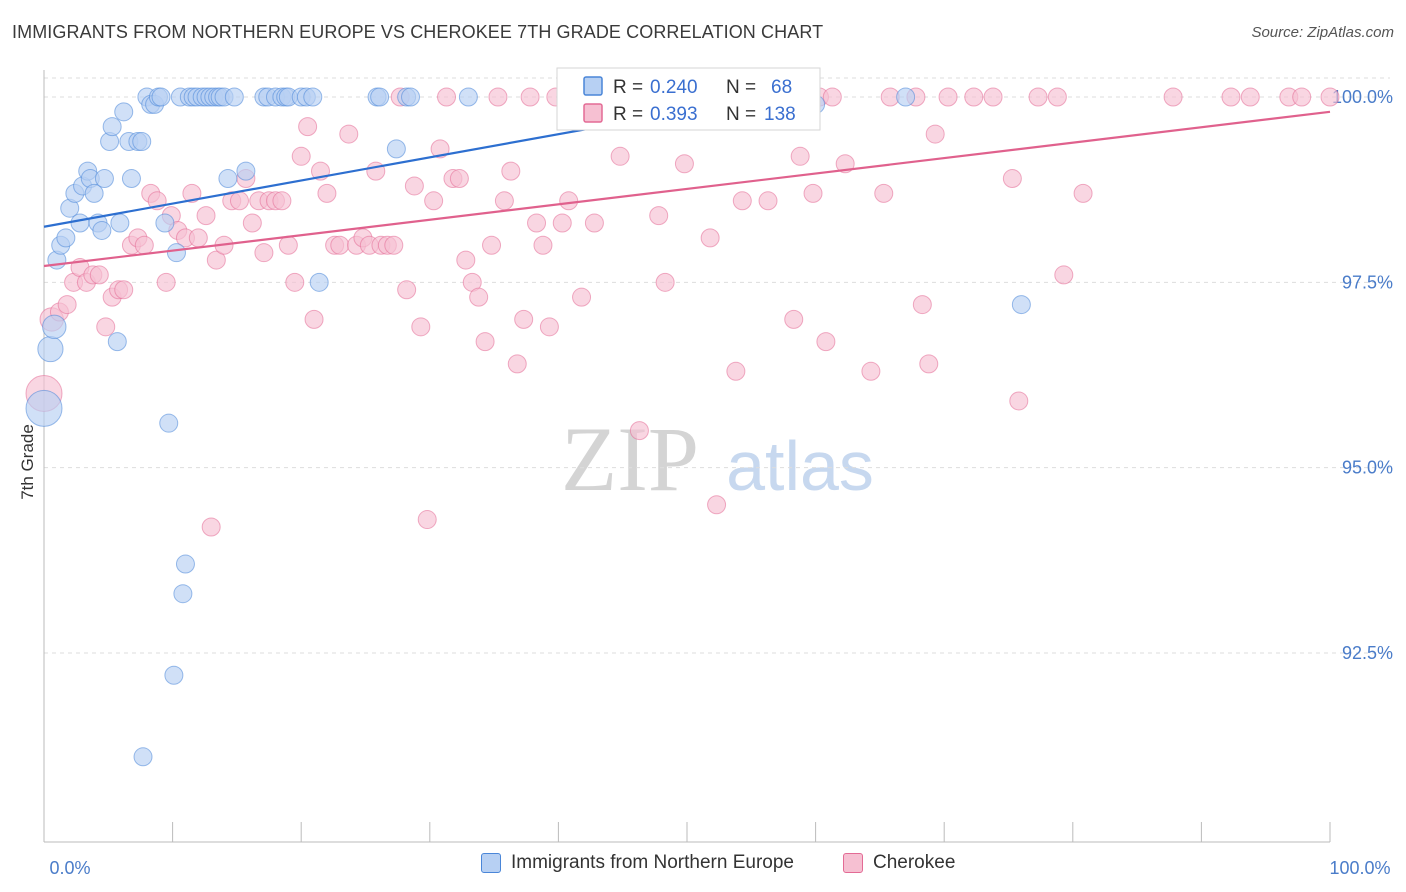  What do you see at coordinates (628, 87) in the screenshot?
I see `stats-r-label-blue: R =` at bounding box center [628, 87].